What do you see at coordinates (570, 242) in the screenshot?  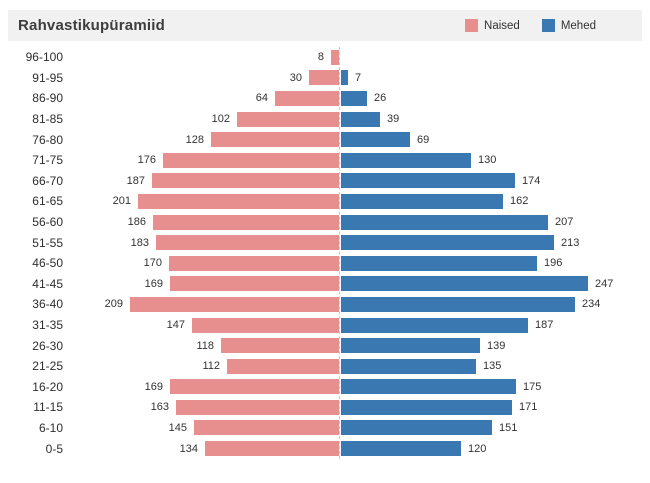 I see `mehed-value-label: 213` at bounding box center [570, 242].